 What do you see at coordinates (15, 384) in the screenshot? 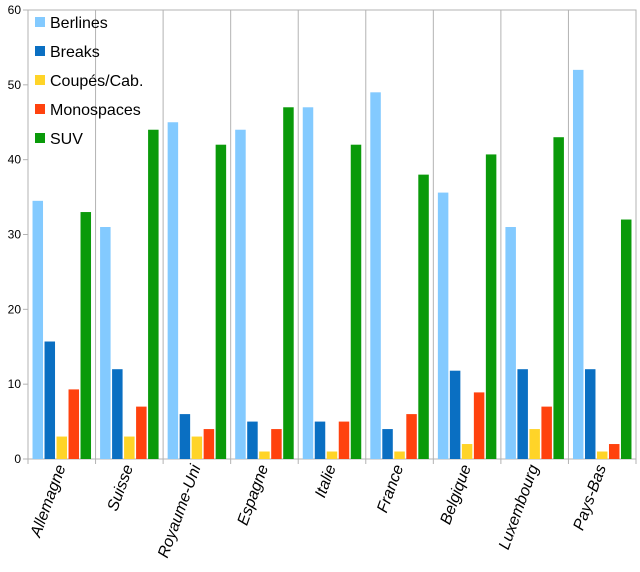
I see `y-tick-label: 10` at bounding box center [15, 384].